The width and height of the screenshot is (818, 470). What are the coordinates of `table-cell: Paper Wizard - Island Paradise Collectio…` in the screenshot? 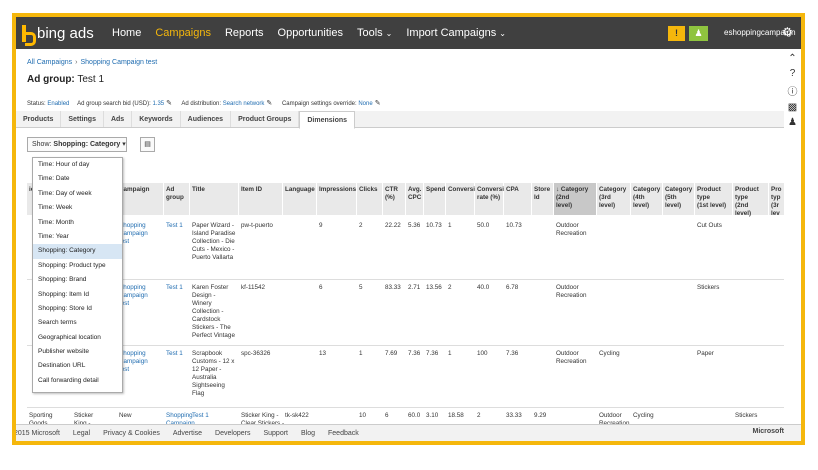 It's located at (214, 241).